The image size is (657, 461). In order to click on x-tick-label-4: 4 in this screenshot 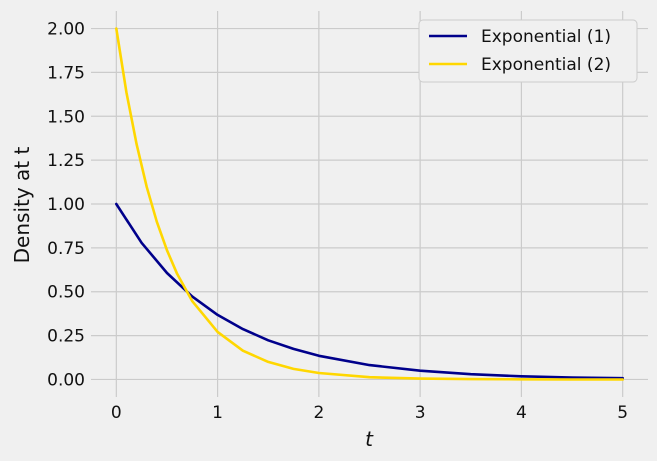, I will do `click(521, 413)`.